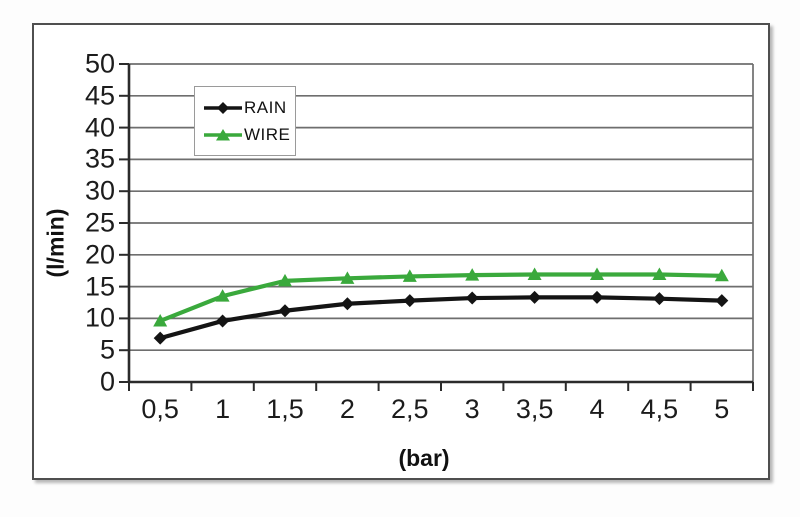 Image resolution: width=800 pixels, height=517 pixels. Describe the element at coordinates (99, 127) in the screenshot. I see `y-tick-label: 40` at that location.